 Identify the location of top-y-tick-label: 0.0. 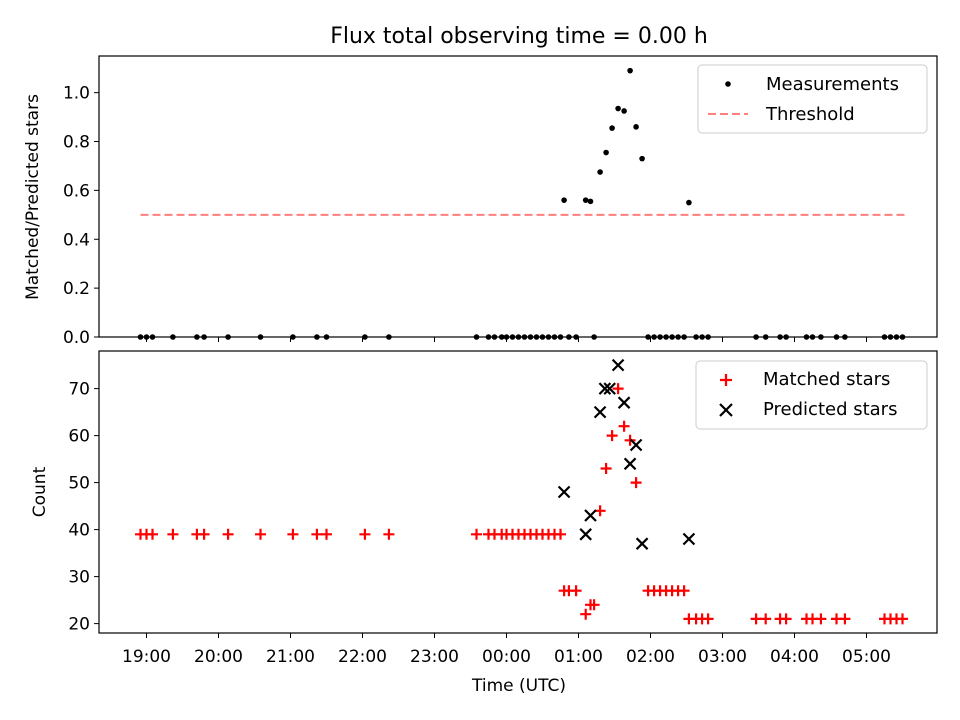
(76, 338).